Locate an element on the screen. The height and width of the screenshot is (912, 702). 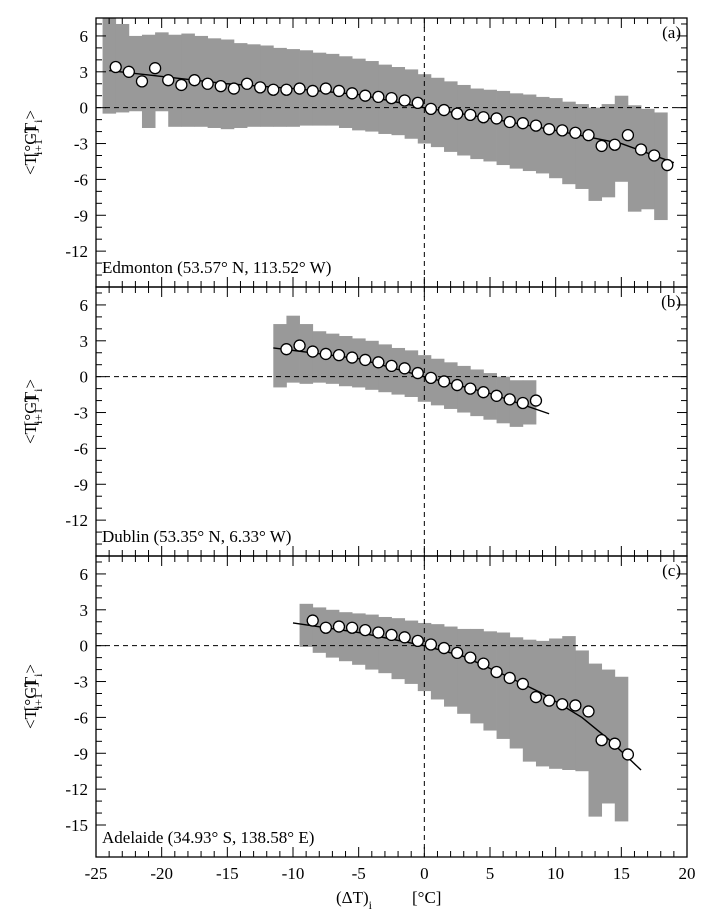
x-axis-label: (ΔT)i is located at coordinates (354, 900).